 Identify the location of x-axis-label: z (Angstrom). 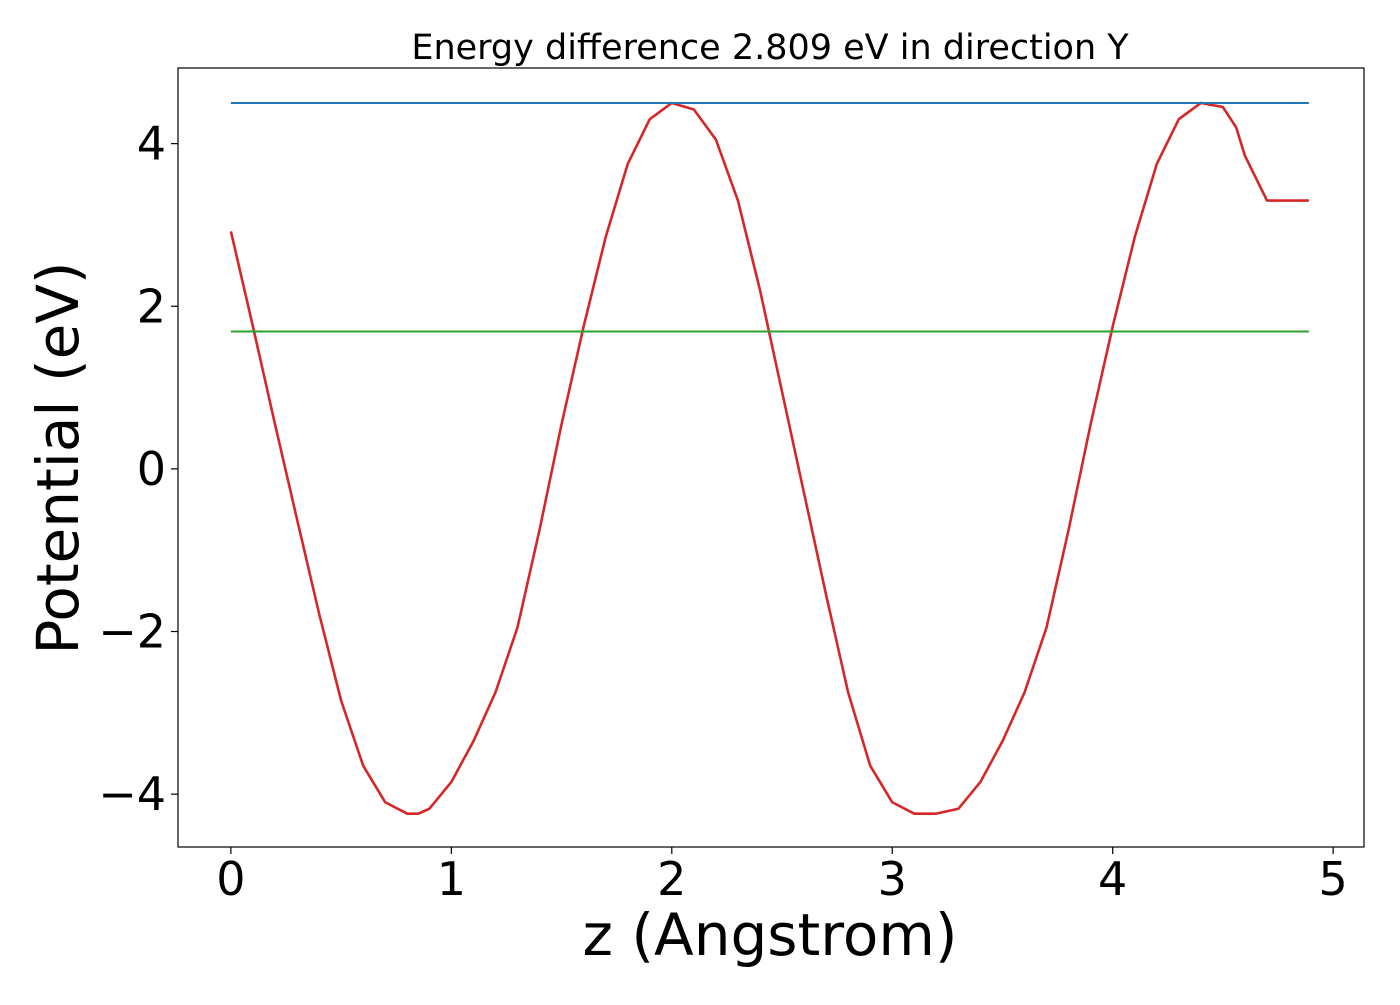
(770, 935).